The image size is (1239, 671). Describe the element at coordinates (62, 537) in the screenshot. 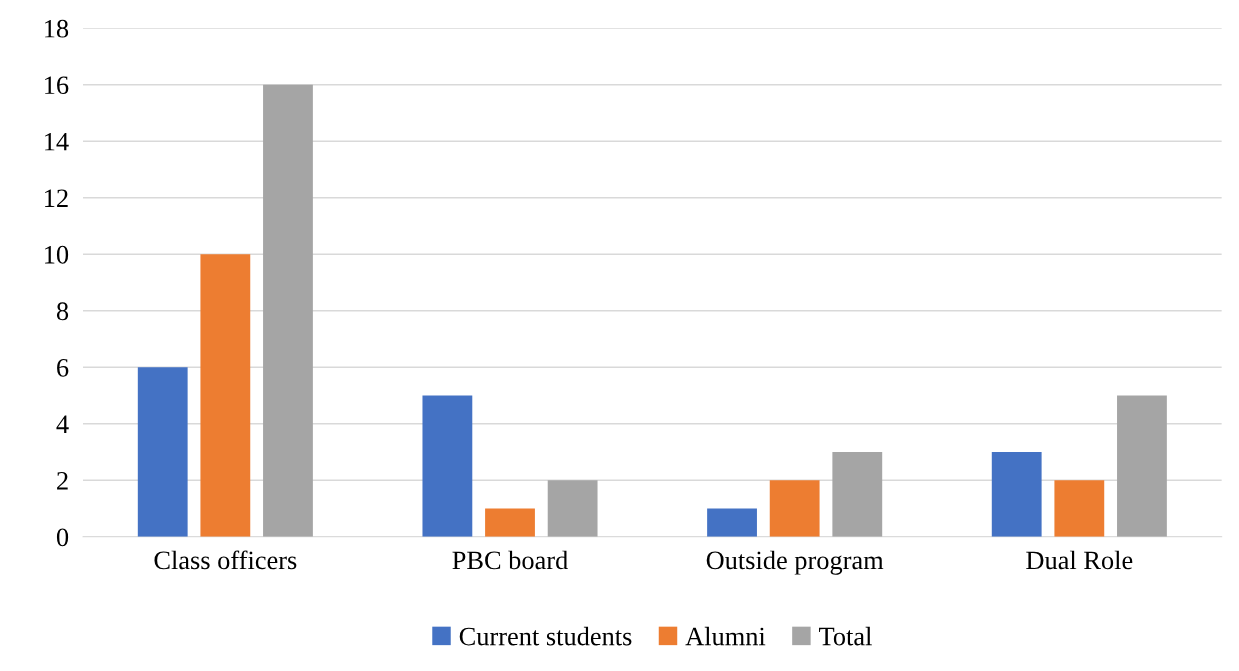

I see `y-tick-label: 0` at that location.